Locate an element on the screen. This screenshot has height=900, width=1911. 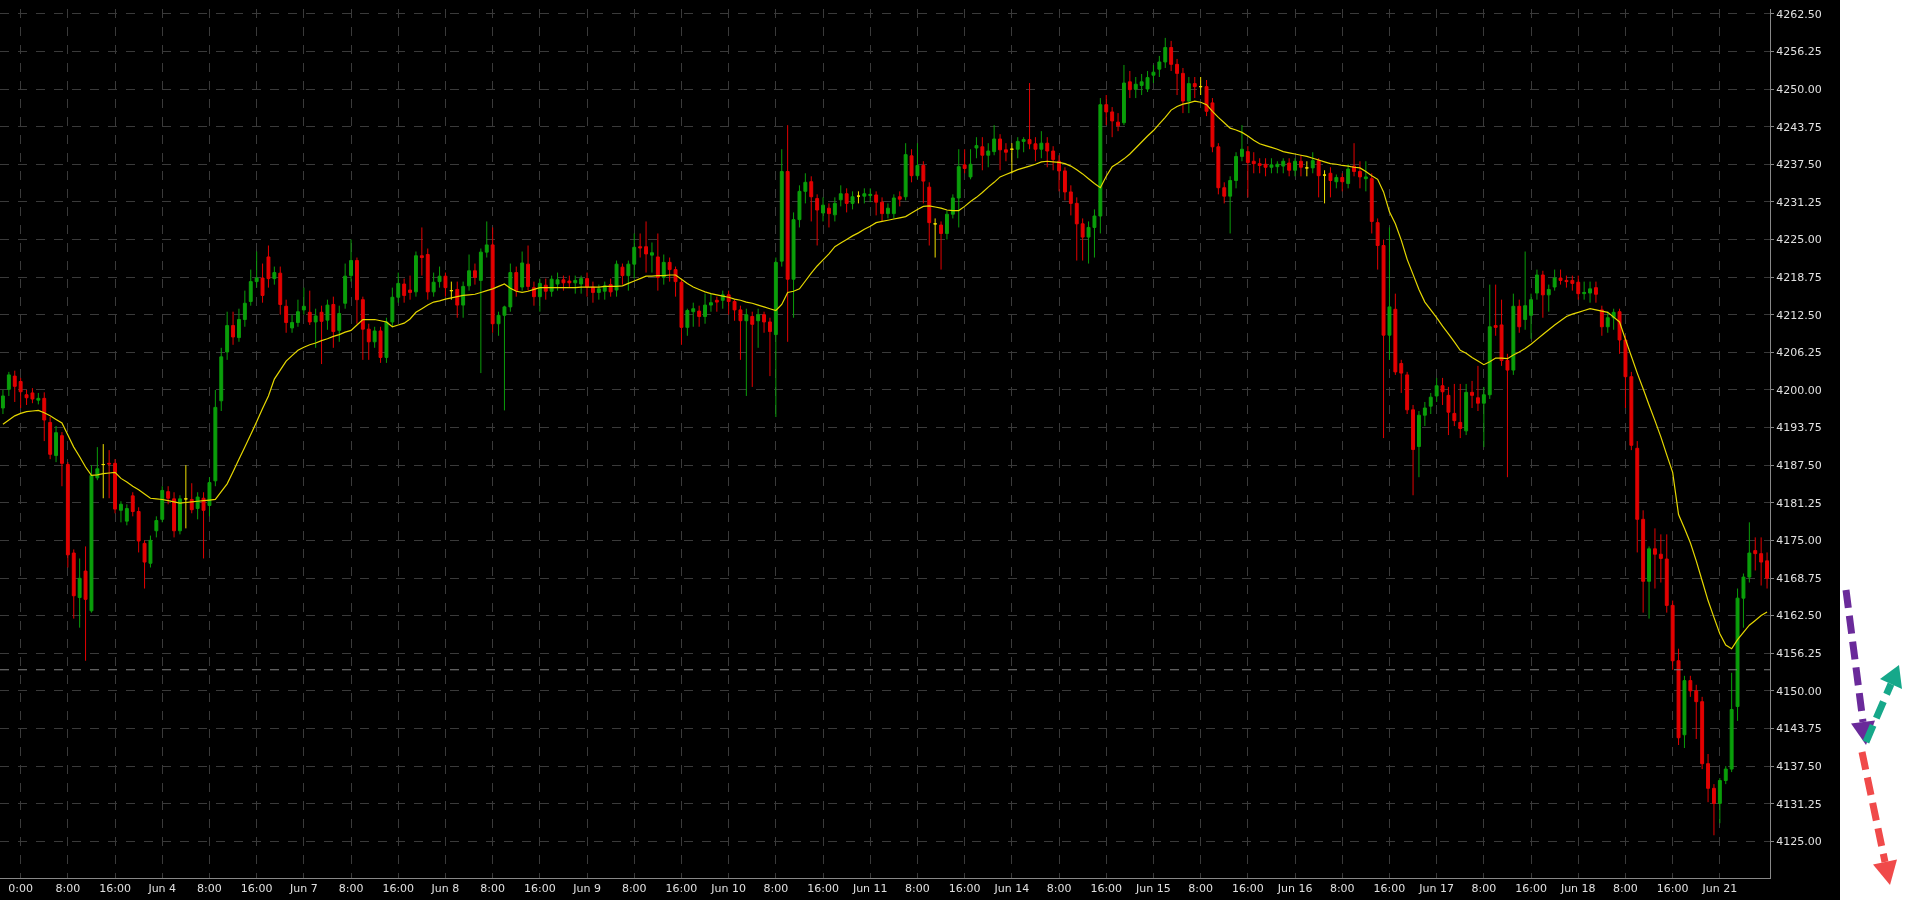
y-tick-label: 4143.75 is located at coordinates (1799, 729).